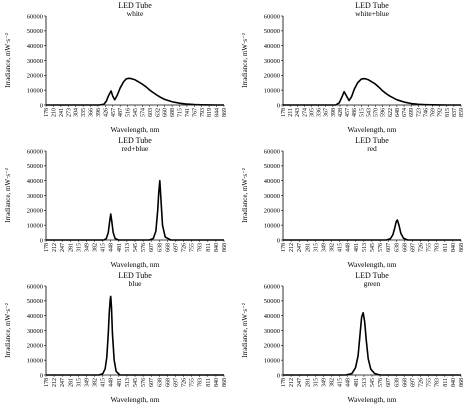  I want to click on x-tick-label: 273, so click(69, 112).